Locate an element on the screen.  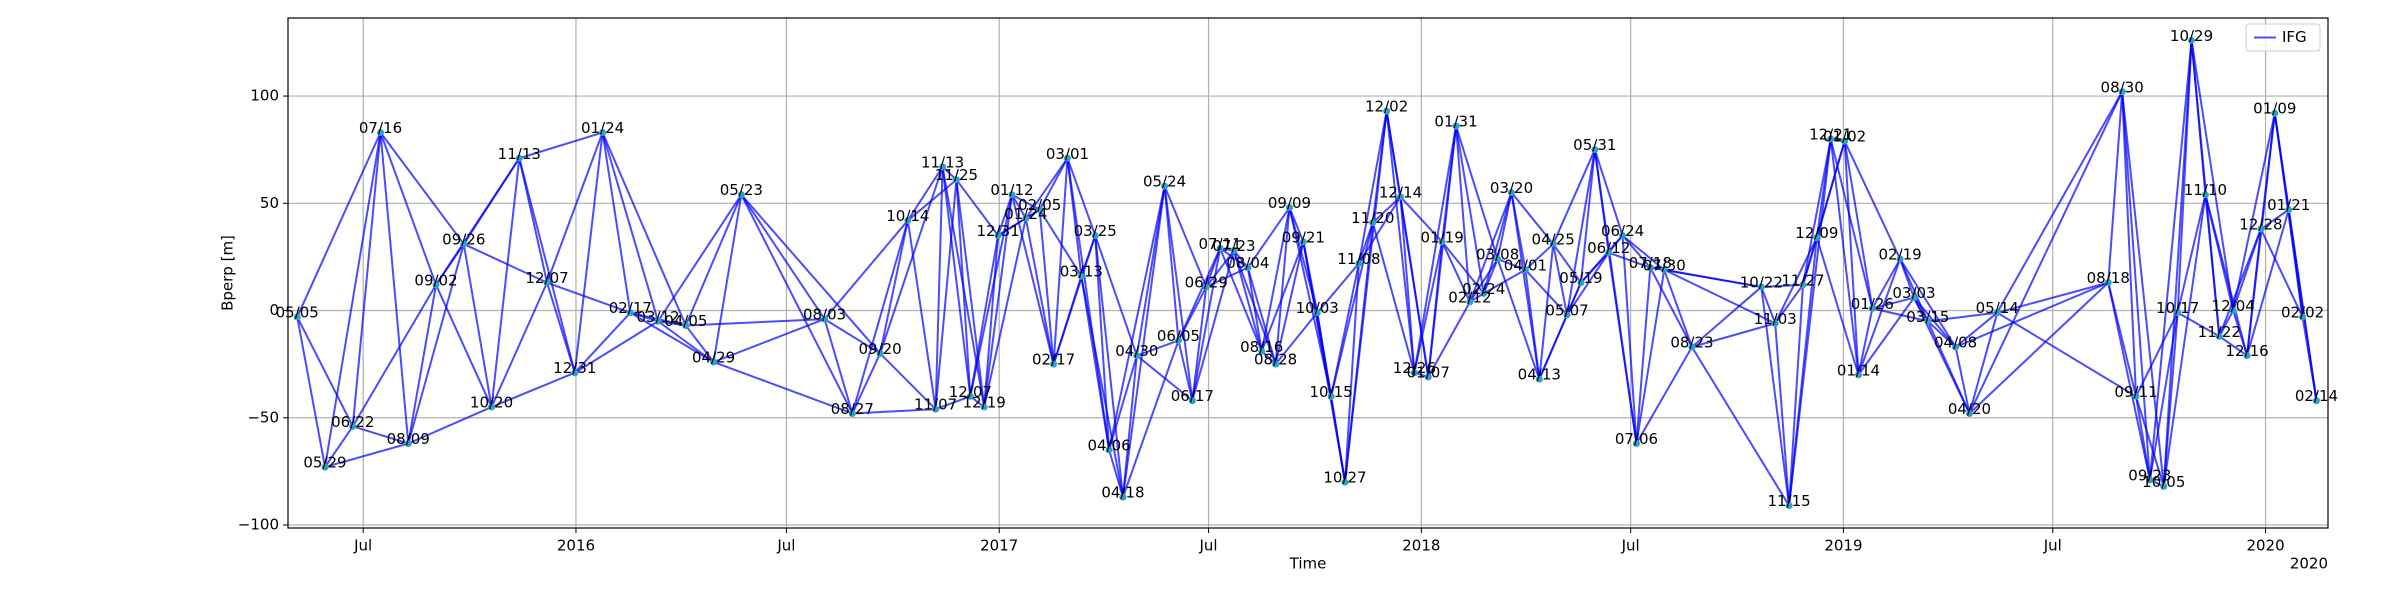
x-tick-label: 2019 is located at coordinates (1843, 546).